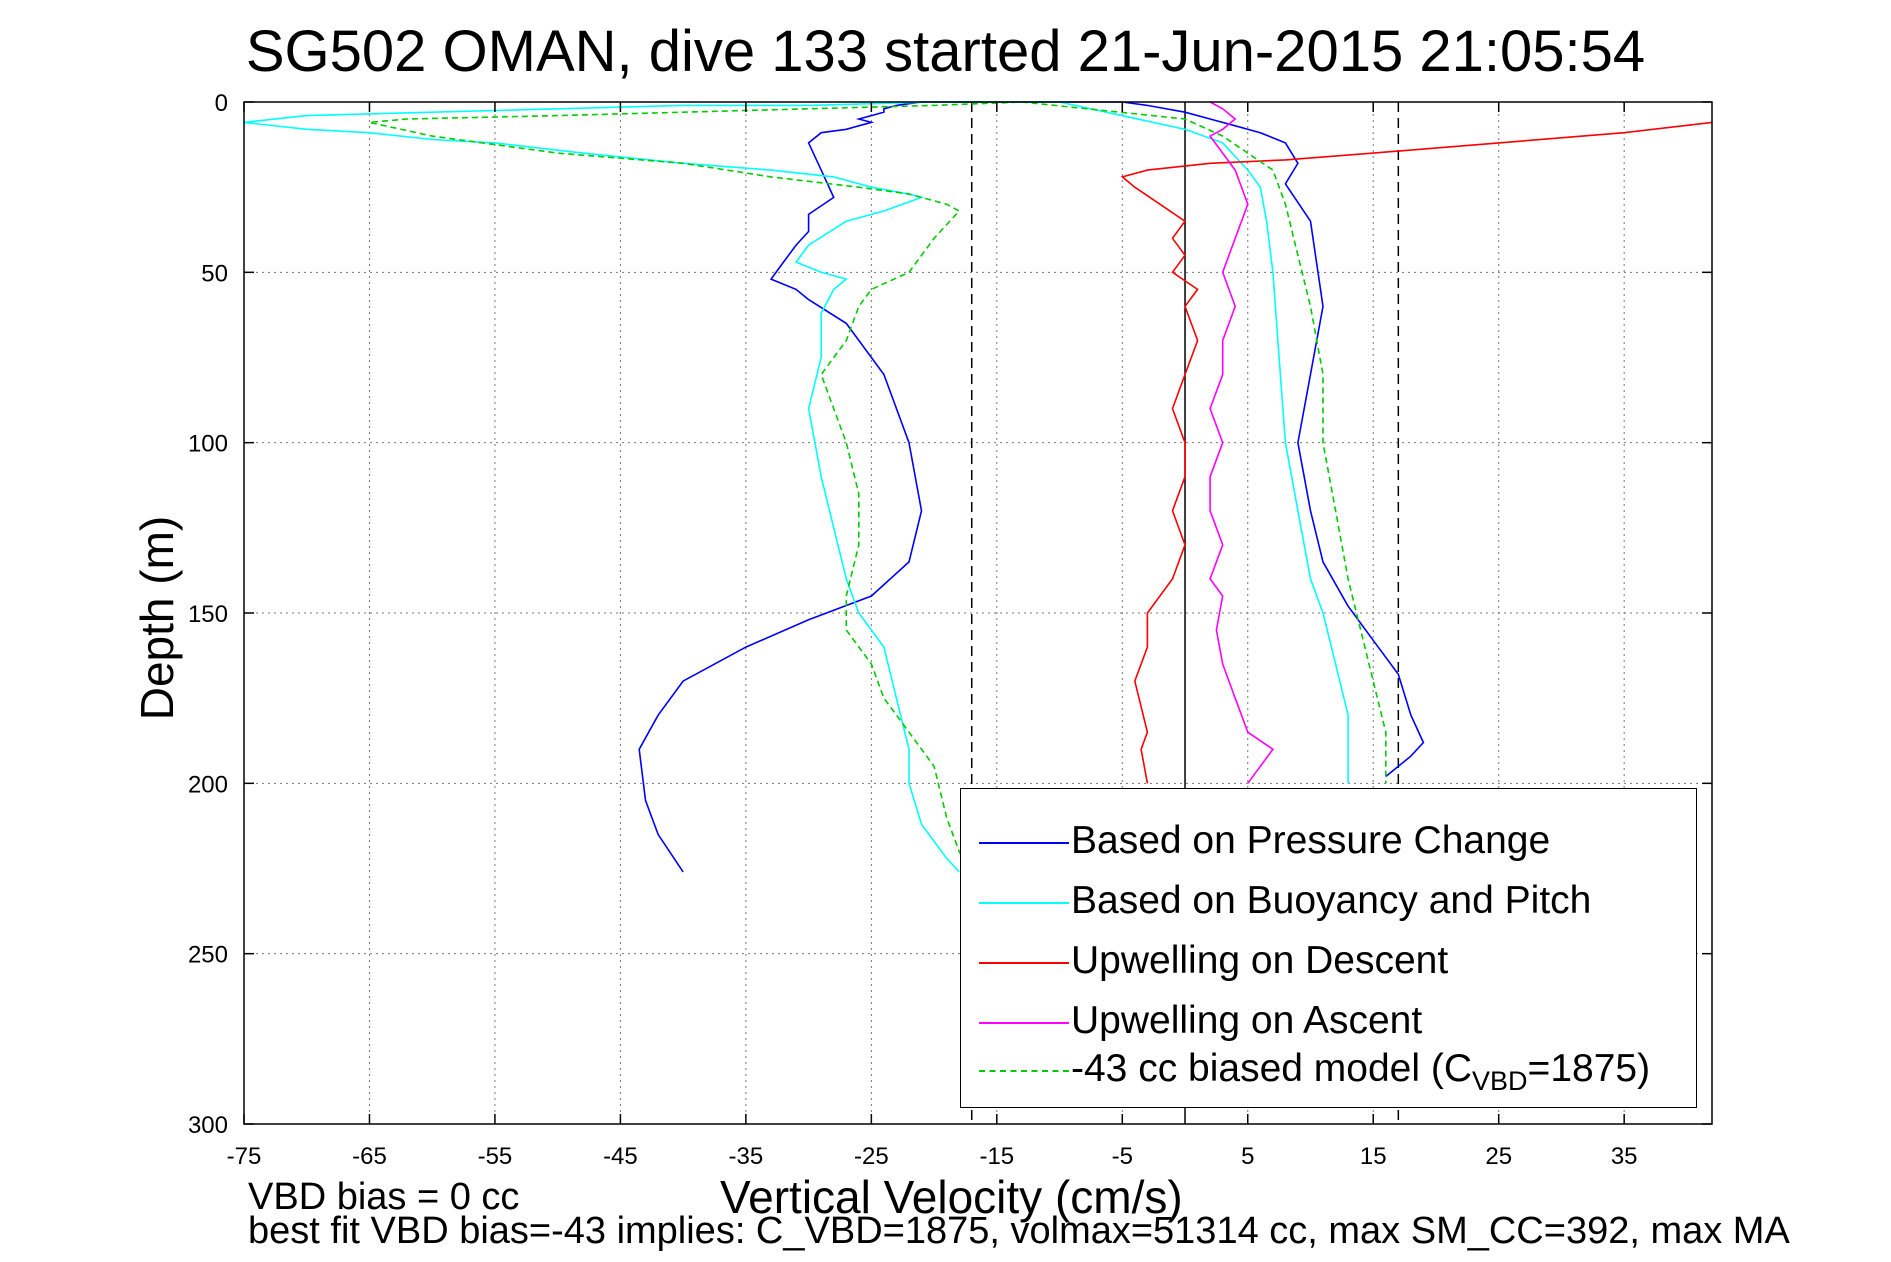 The height and width of the screenshot is (1262, 1891). I want to click on legend-label-ascent: Upwelling on Ascent, so click(1247, 1020).